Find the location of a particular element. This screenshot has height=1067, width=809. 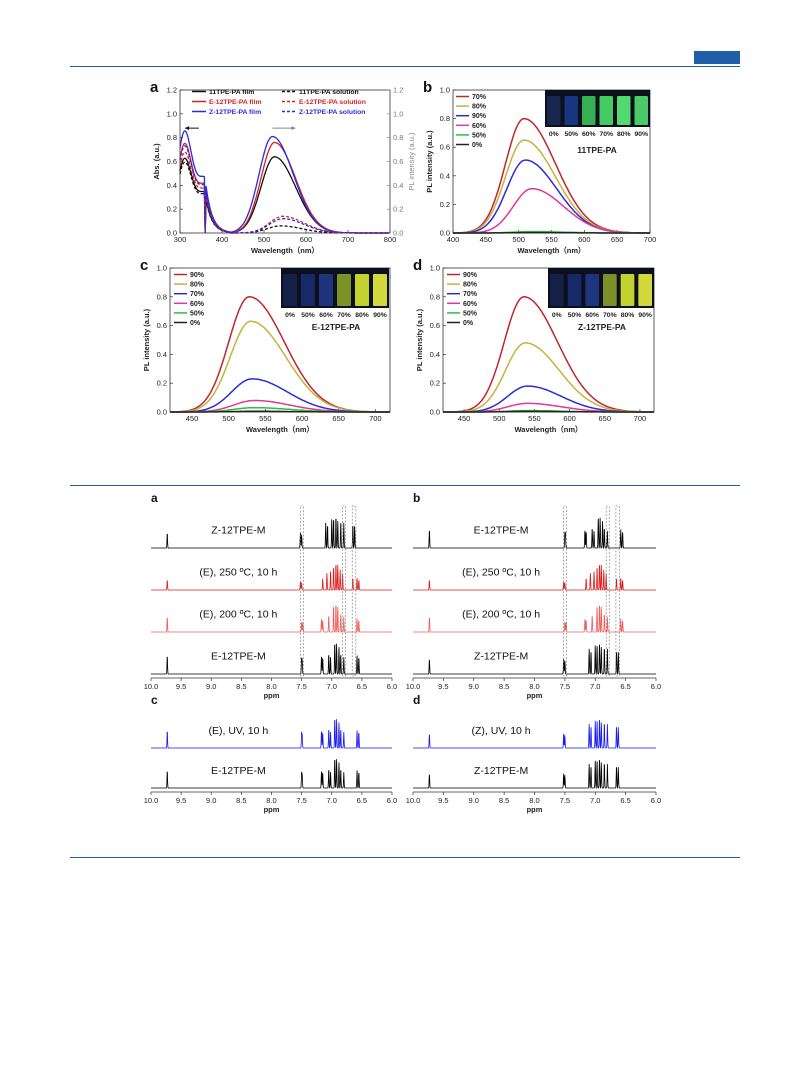

panel-letter: c is located at coordinates (154, 700).